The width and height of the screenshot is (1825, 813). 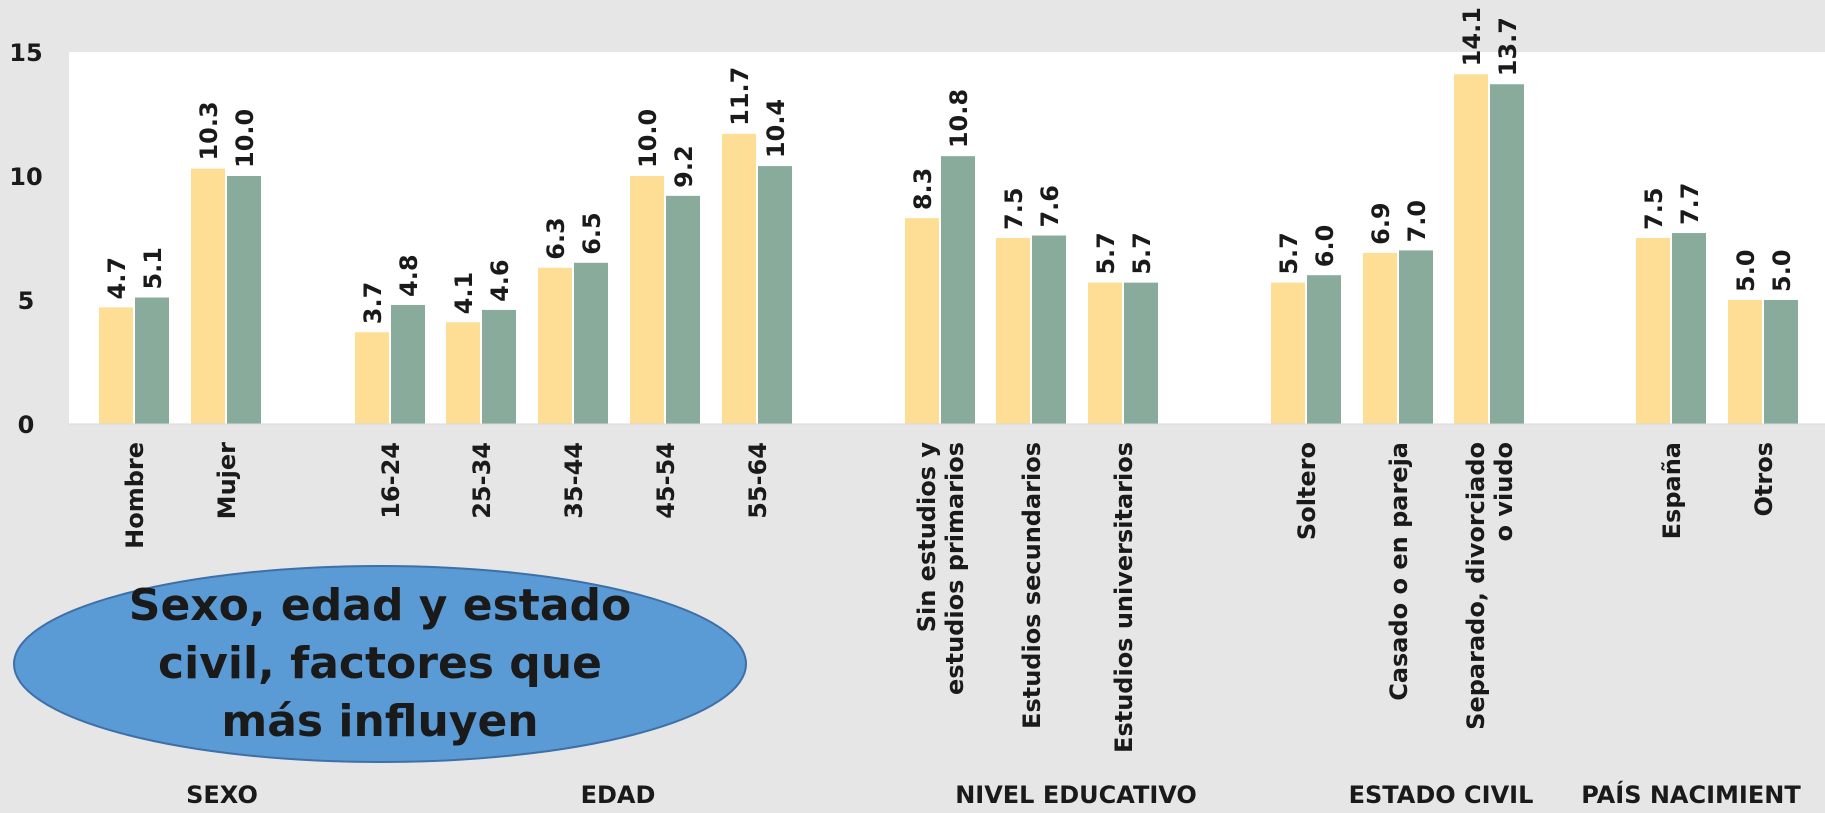 What do you see at coordinates (1672, 490) in the screenshot?
I see `category-label: España` at bounding box center [1672, 490].